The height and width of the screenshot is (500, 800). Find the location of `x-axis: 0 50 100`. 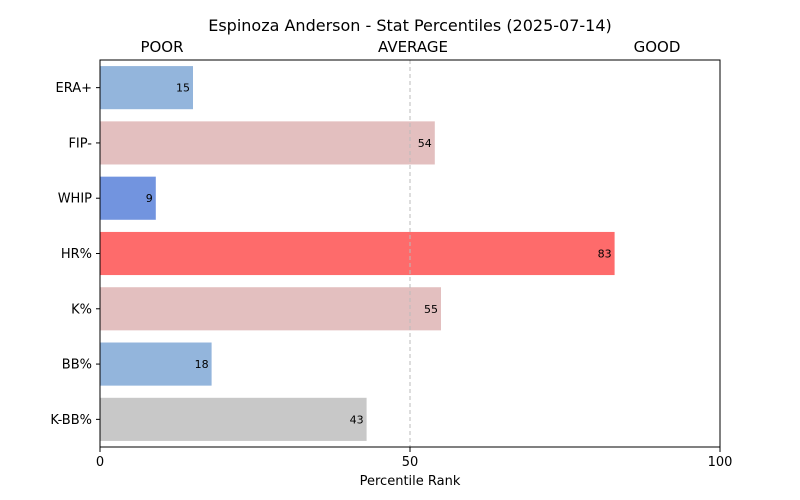

x-axis: 0 50 100 is located at coordinates (414, 458).